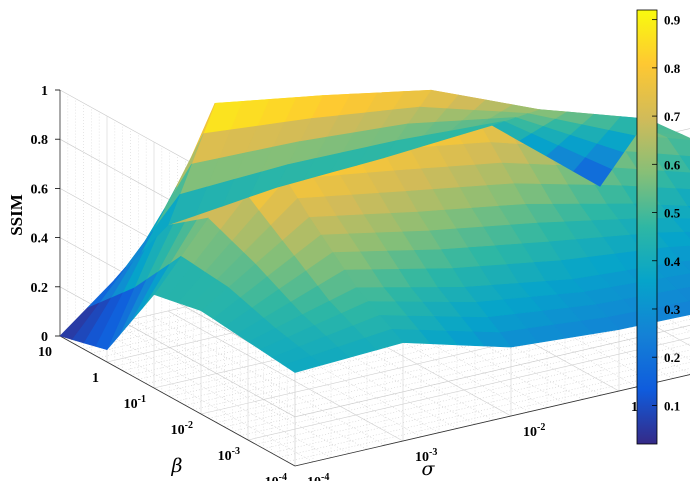  I want to click on sigma-tick-label: 10-4, so click(318, 476).